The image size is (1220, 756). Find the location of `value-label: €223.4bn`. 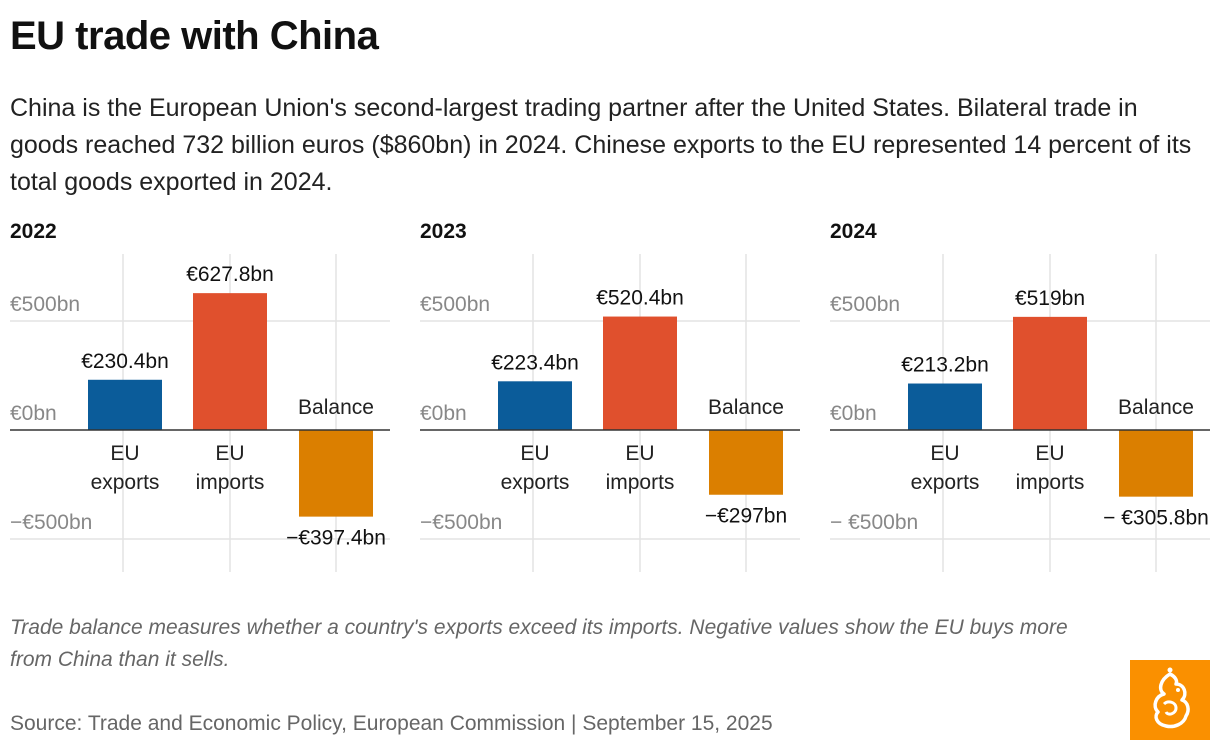

value-label: €223.4bn is located at coordinates (535, 362).